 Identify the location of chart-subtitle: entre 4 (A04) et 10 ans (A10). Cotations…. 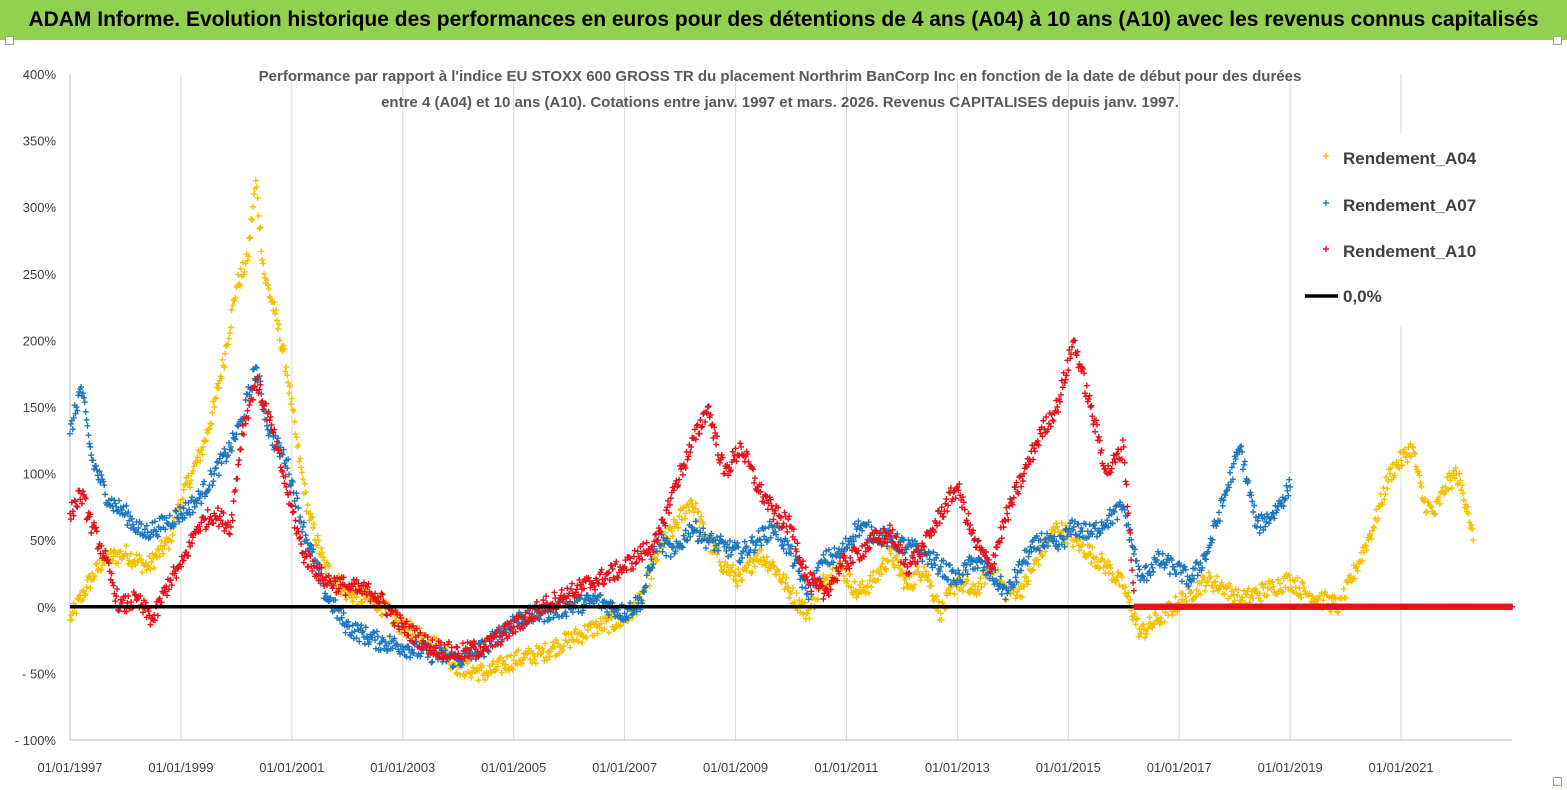
(780, 102).